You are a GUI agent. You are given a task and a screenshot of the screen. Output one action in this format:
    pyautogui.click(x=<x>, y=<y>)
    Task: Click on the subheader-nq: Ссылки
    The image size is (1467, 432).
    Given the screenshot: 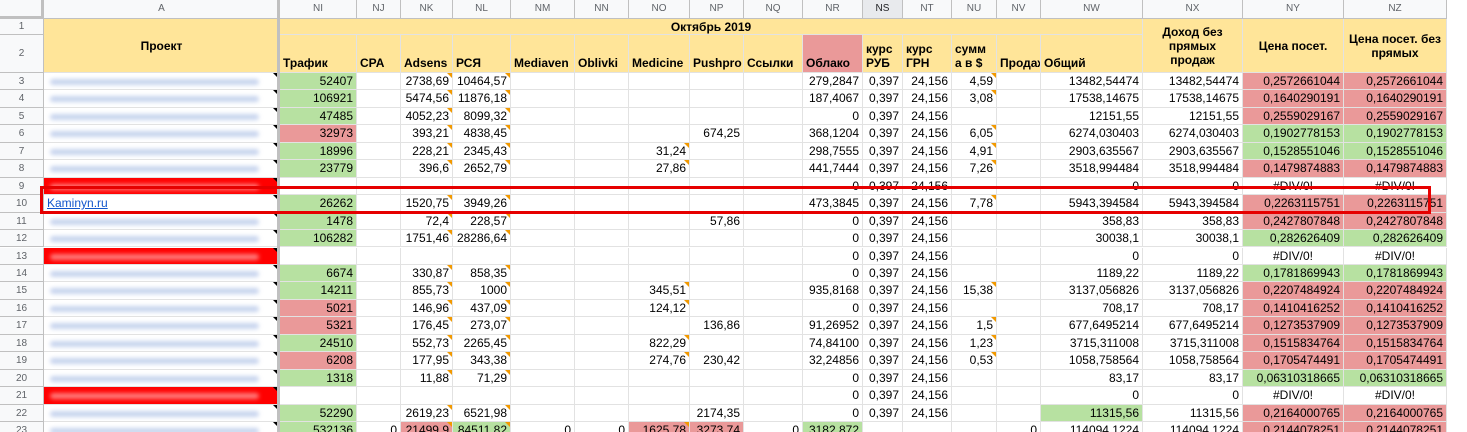 What is the action you would take?
    pyautogui.click(x=773, y=54)
    